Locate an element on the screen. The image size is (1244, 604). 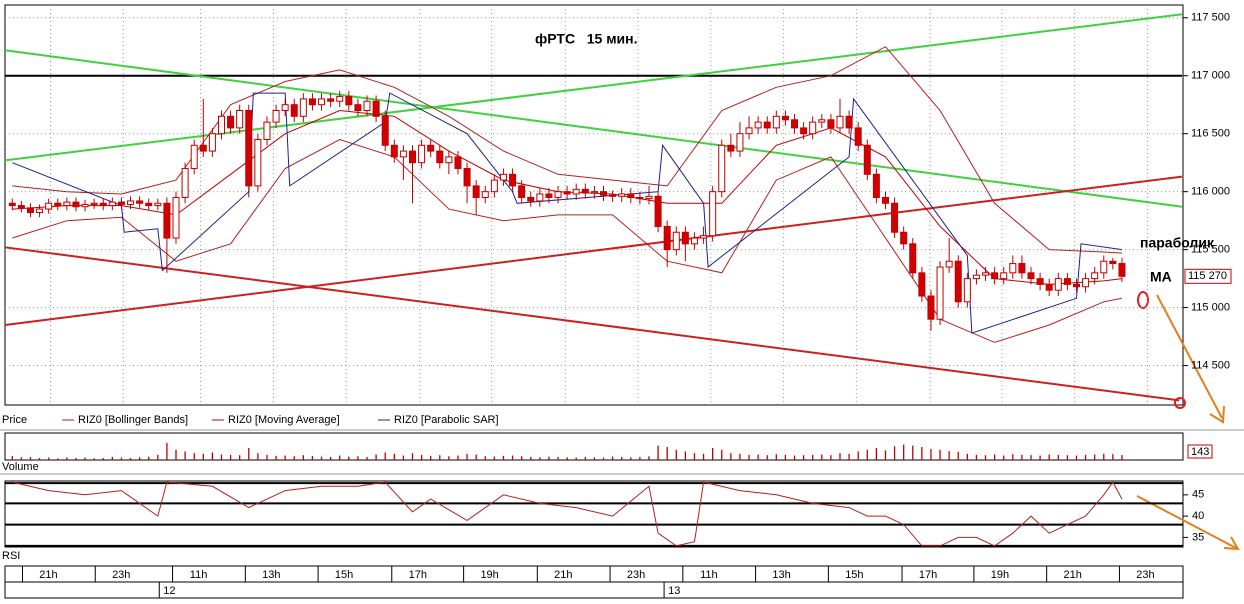
panel-label: Volume is located at coordinates (20, 467).